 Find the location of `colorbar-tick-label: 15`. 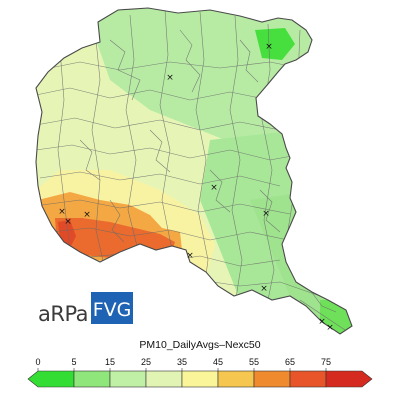

colorbar-tick-label: 15 is located at coordinates (110, 362).